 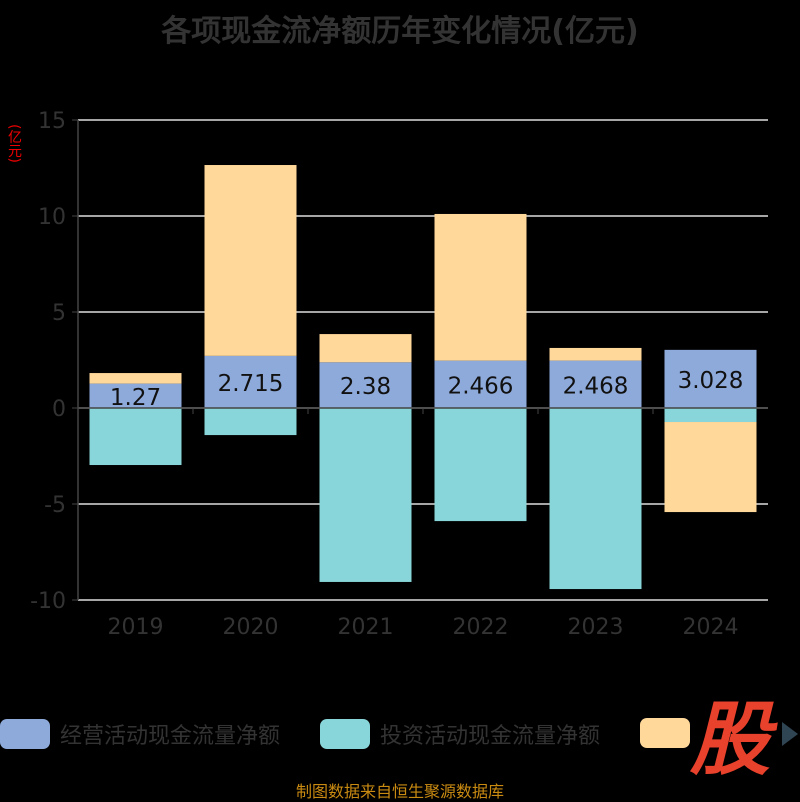 I want to click on x-tick-label: 2023, so click(x=596, y=627).